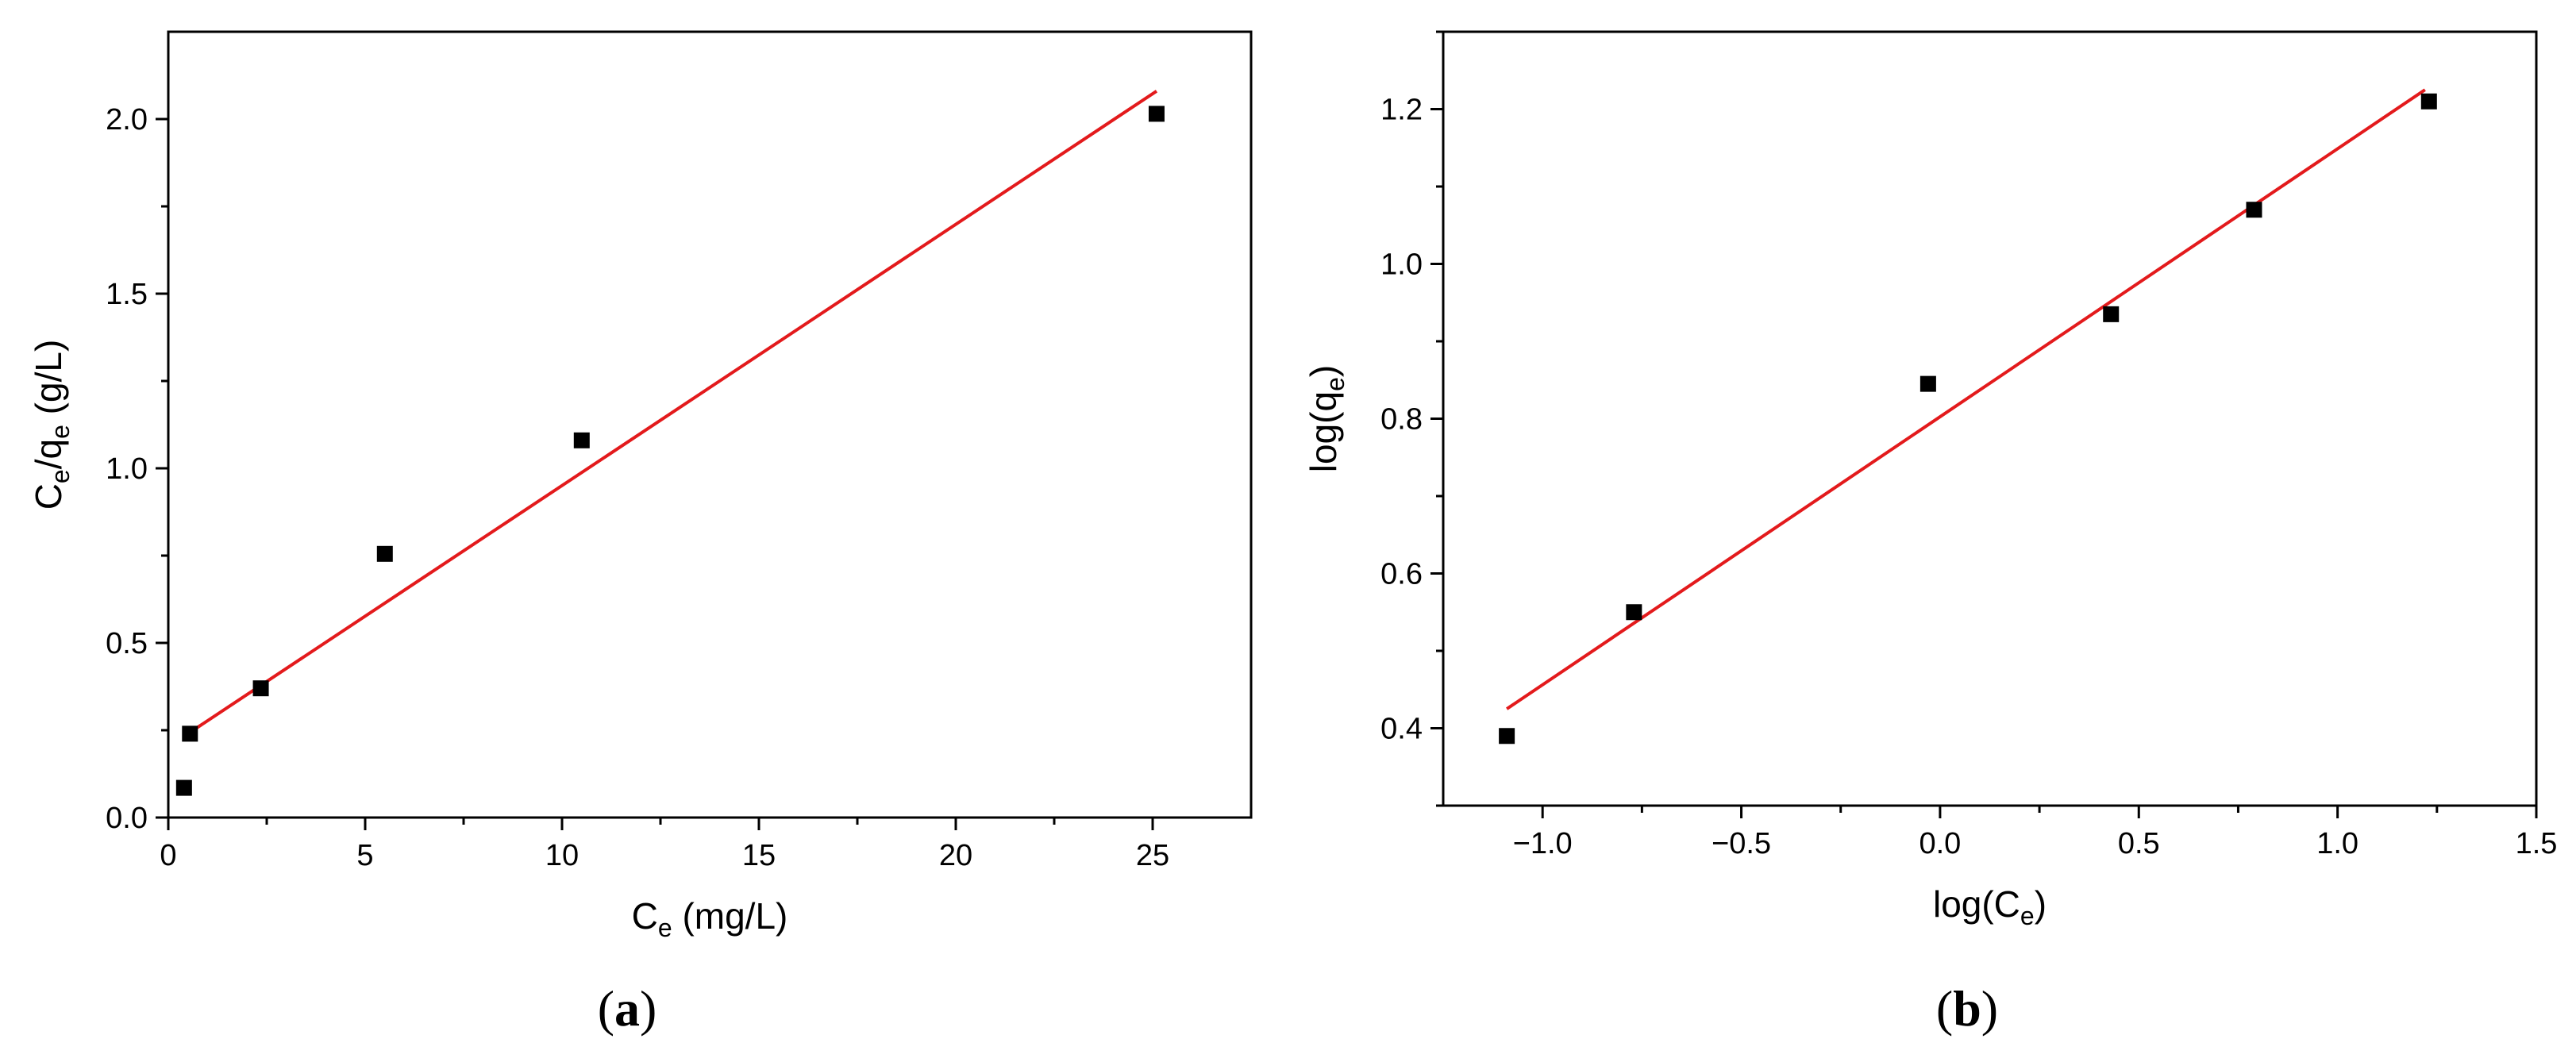  Describe the element at coordinates (127, 818) in the screenshot. I see `y-tick-label: 0.0` at that location.